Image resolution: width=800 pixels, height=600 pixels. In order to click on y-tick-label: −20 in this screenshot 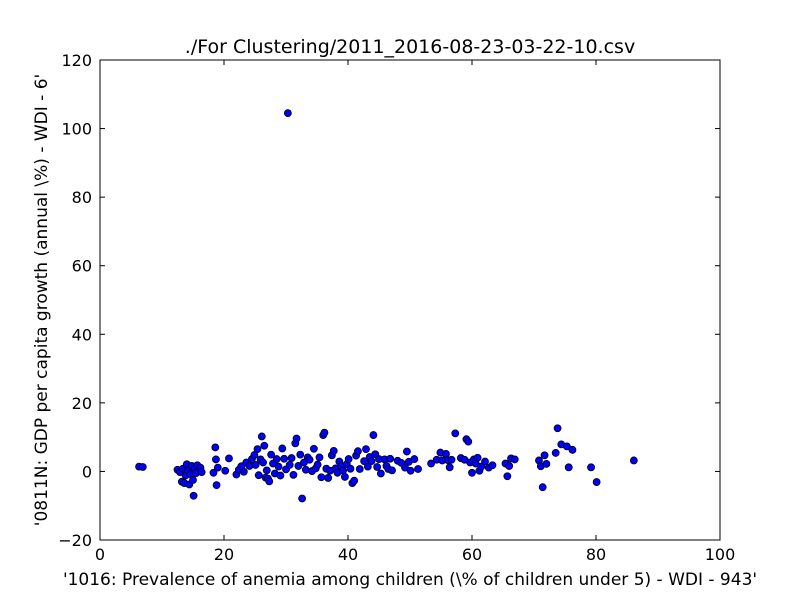, I will do `click(75, 540)`.